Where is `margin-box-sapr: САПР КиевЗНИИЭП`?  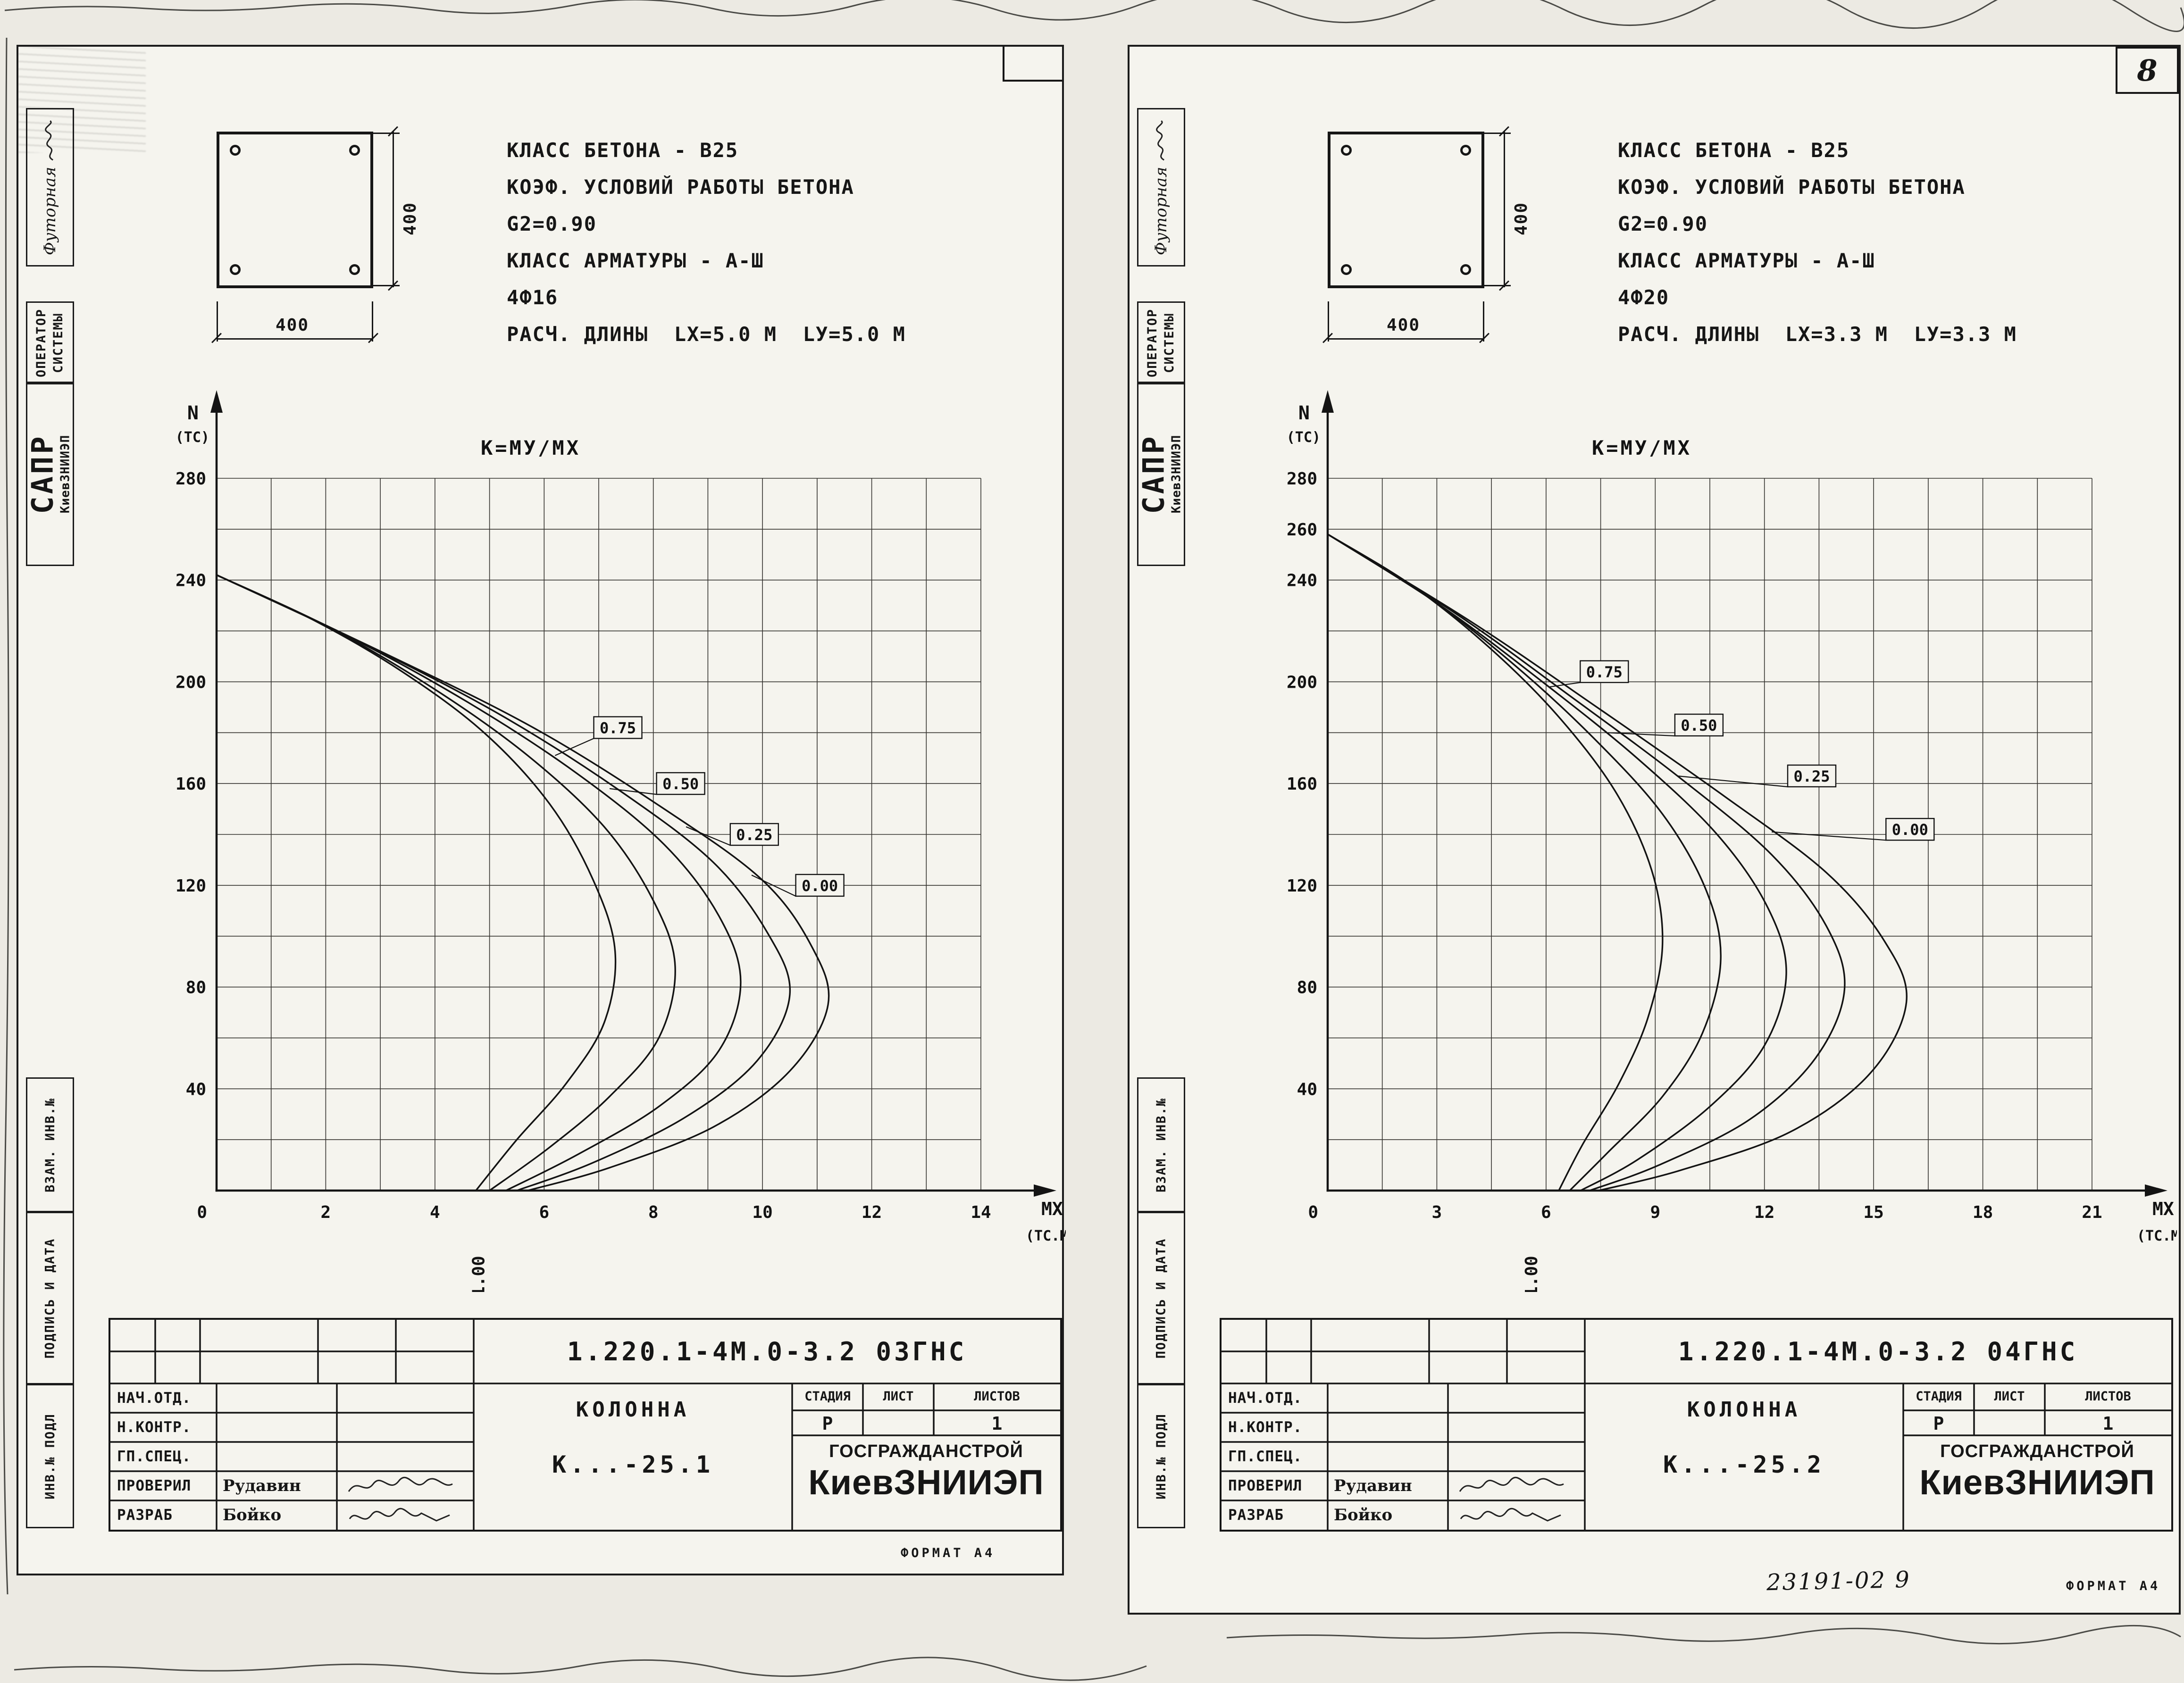 margin-box-sapr: САПР КиевЗНИИЭП is located at coordinates (50, 474).